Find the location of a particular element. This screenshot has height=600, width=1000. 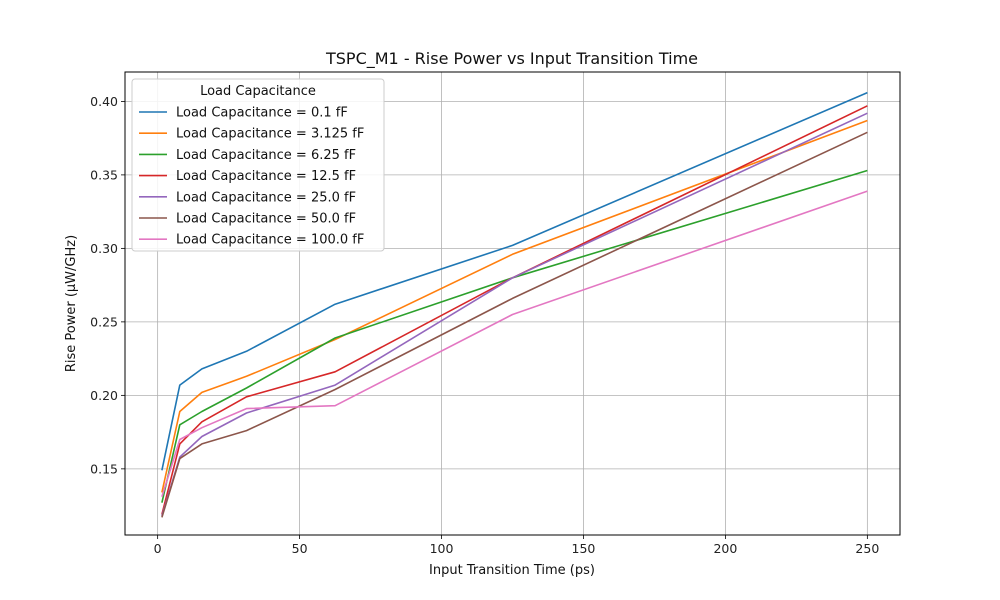

legend-box is located at coordinates (258, 165).